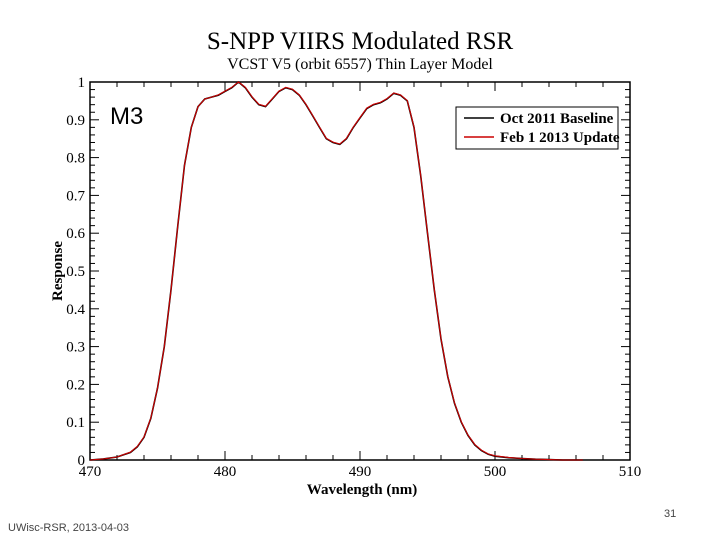 This screenshot has width=720, height=540. Describe the element at coordinates (82, 461) in the screenshot. I see `y-tick-label: 0` at that location.